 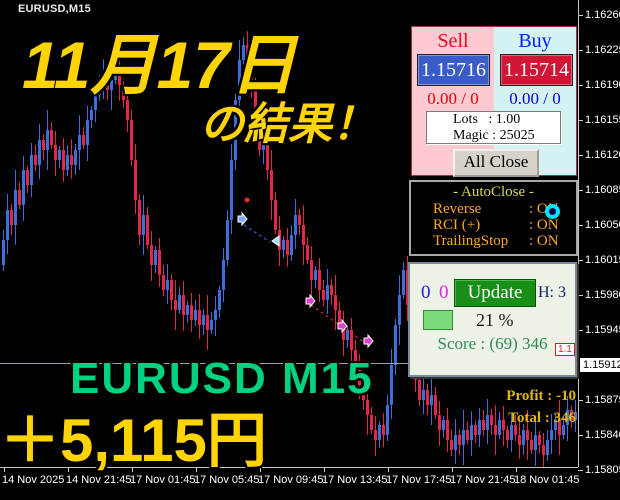 What do you see at coordinates (565, 349) in the screenshot?
I see `order-price-label: 1.1` at bounding box center [565, 349].